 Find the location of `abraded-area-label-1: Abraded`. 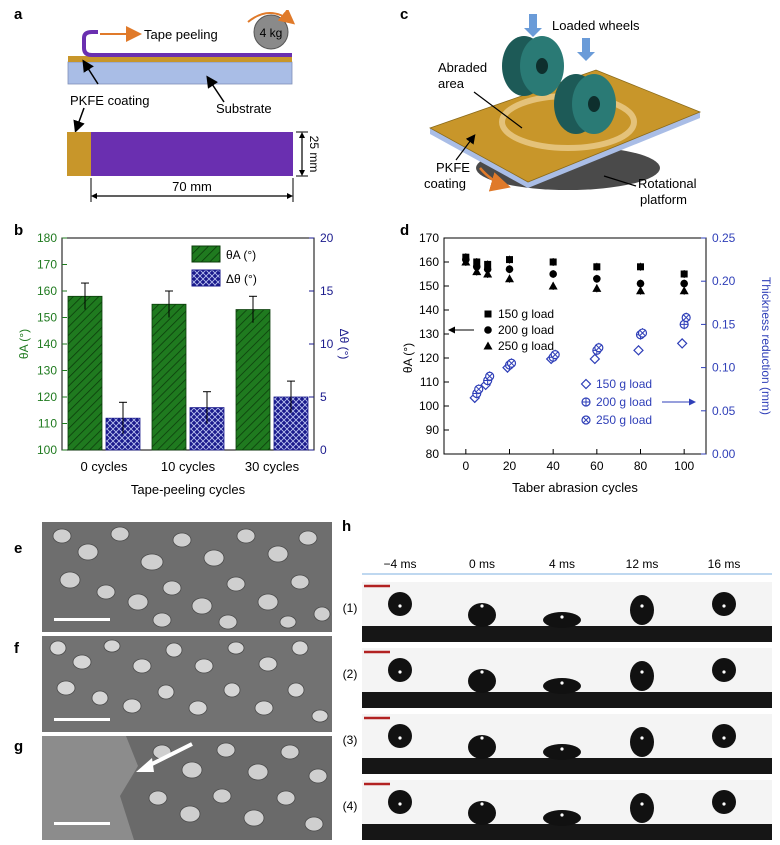

abraded-area-label-1: Abraded is located at coordinates (462, 67).